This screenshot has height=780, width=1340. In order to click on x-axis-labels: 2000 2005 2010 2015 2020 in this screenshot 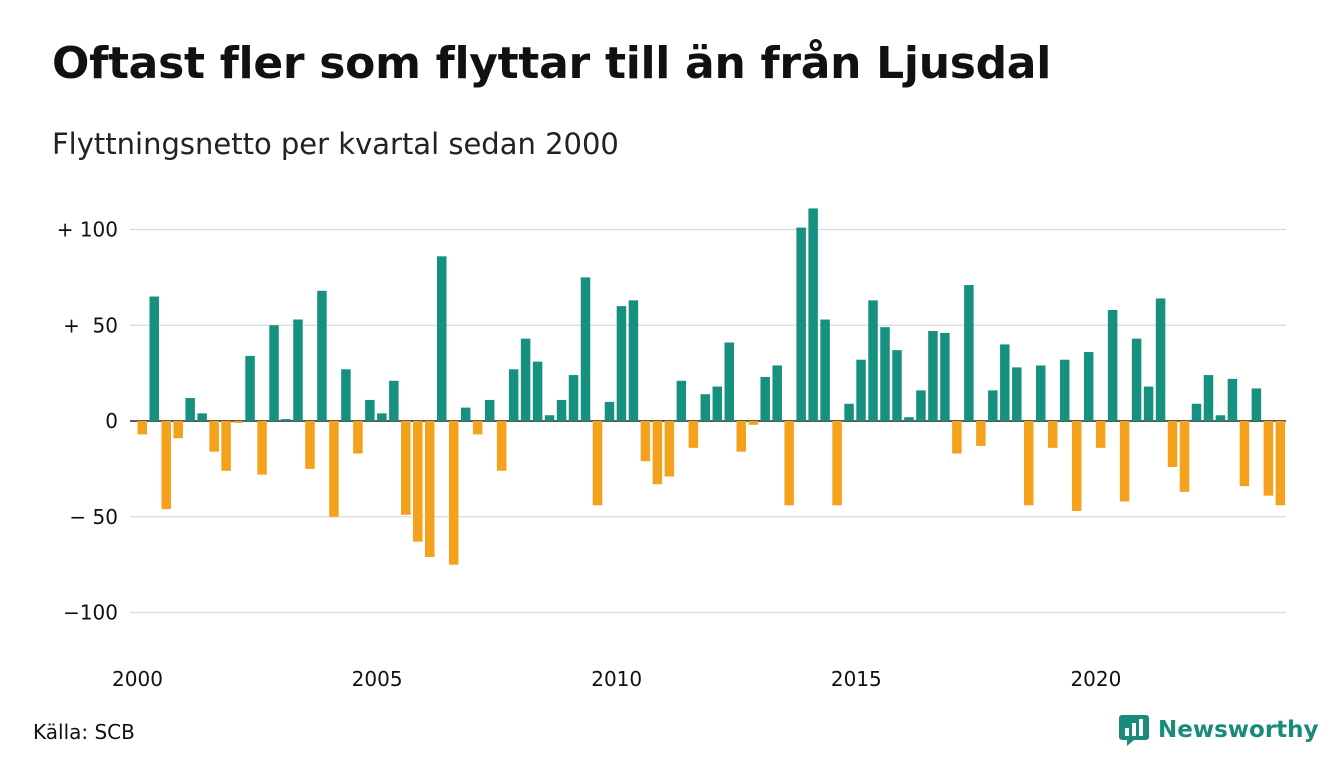, I will do `click(616, 679)`.